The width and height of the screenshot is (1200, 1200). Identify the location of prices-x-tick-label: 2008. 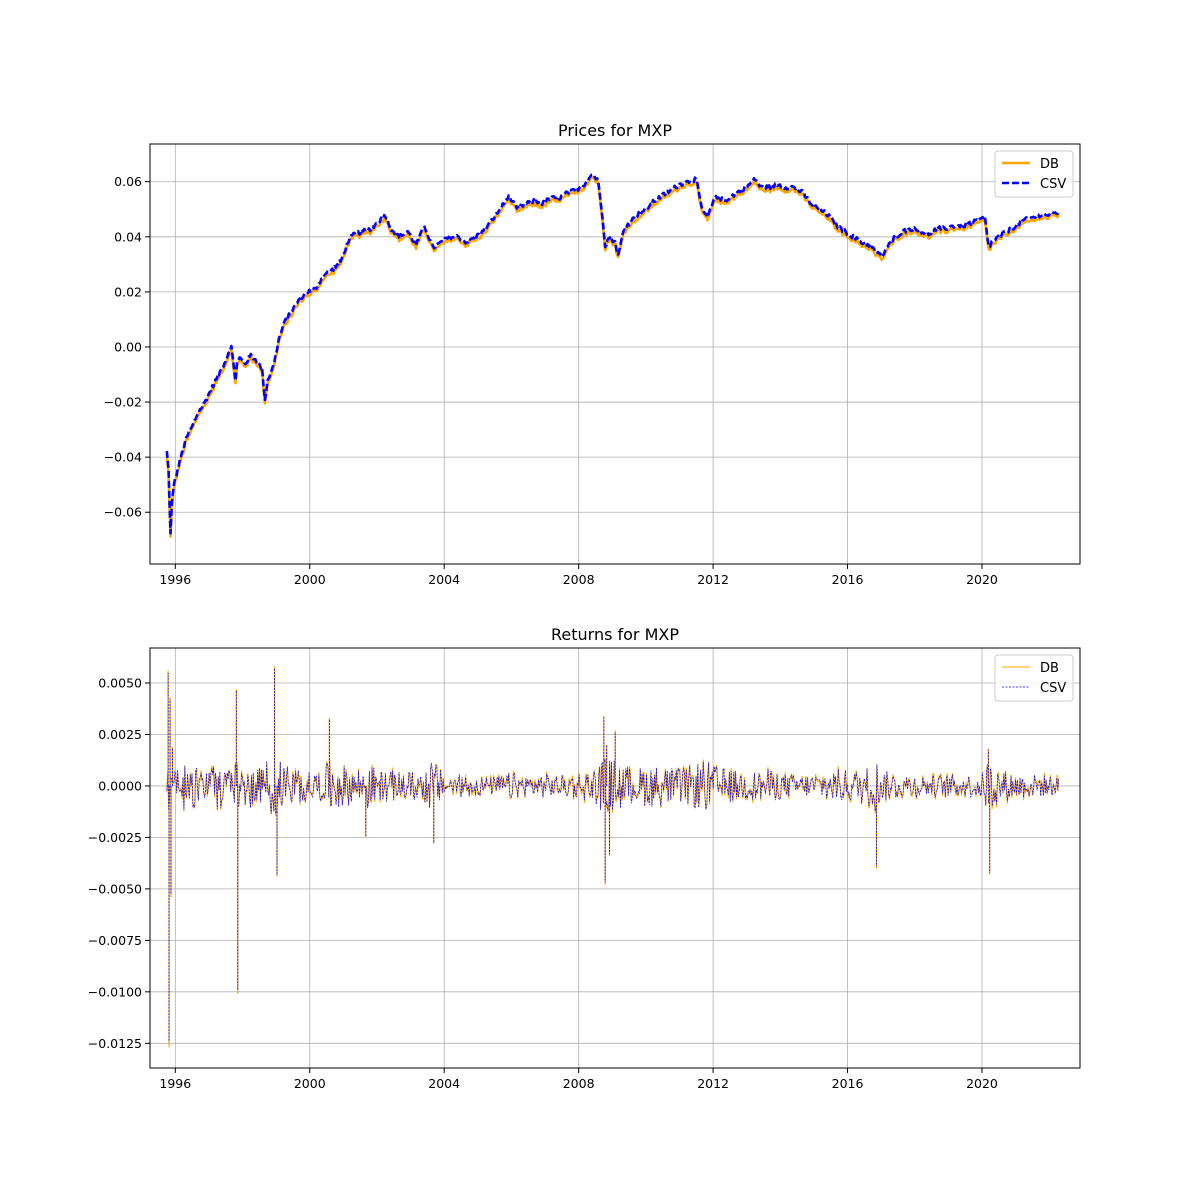
(579, 579).